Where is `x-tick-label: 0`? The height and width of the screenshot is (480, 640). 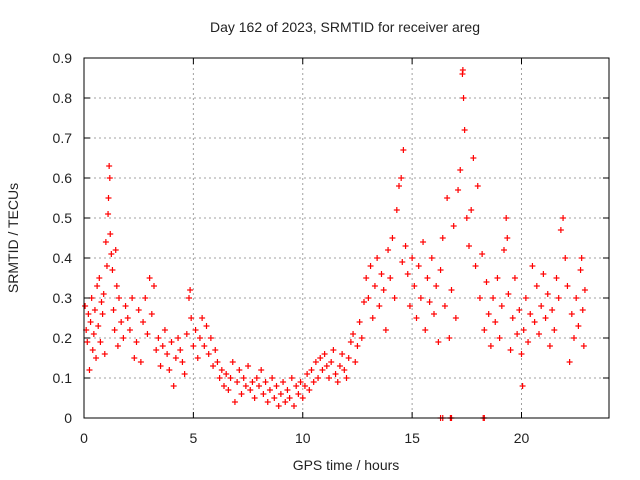
x-tick-label: 0 is located at coordinates (84, 438).